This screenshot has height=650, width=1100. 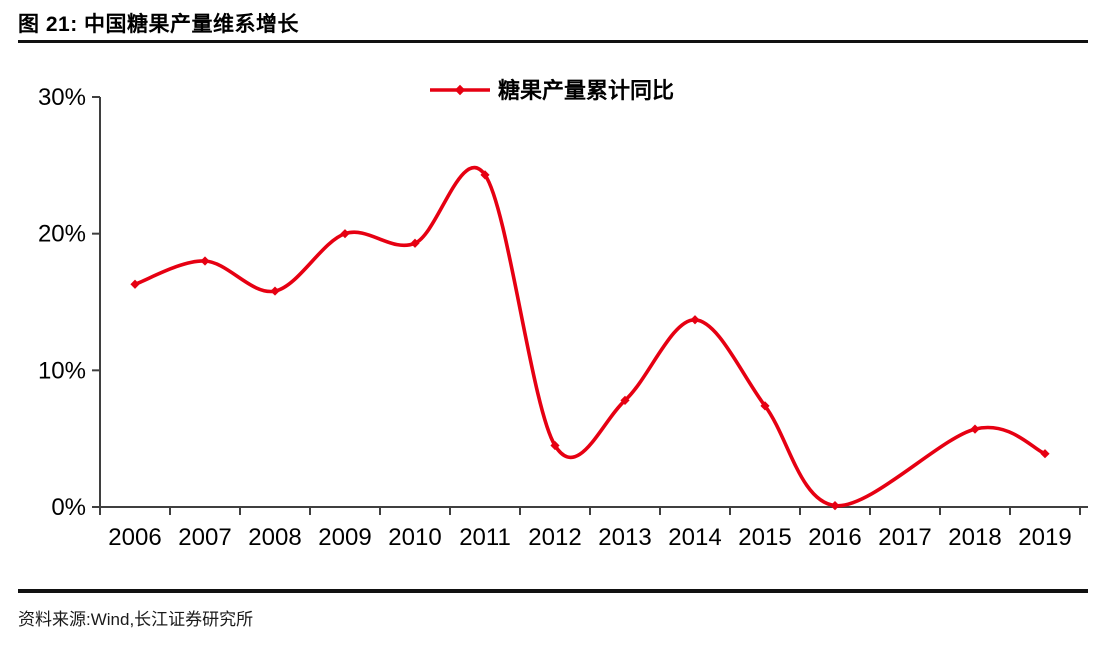 What do you see at coordinates (1044, 537) in the screenshot?
I see `x-tick-label: 2019` at bounding box center [1044, 537].